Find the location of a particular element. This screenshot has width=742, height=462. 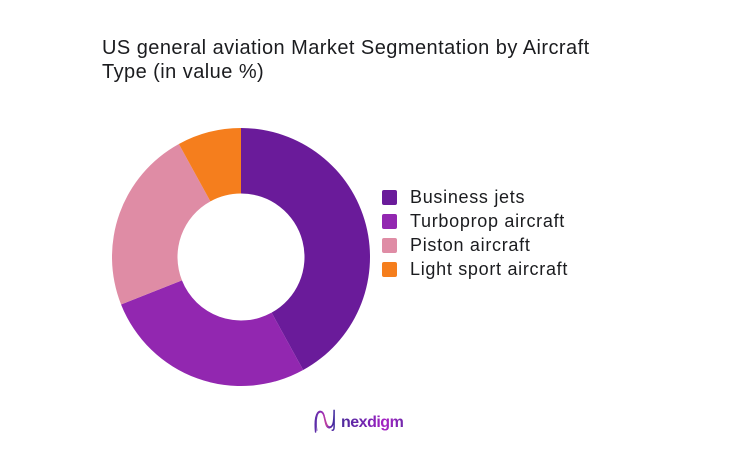

legend-item-piston-aircraft: Piston aircraft is located at coordinates (475, 245).